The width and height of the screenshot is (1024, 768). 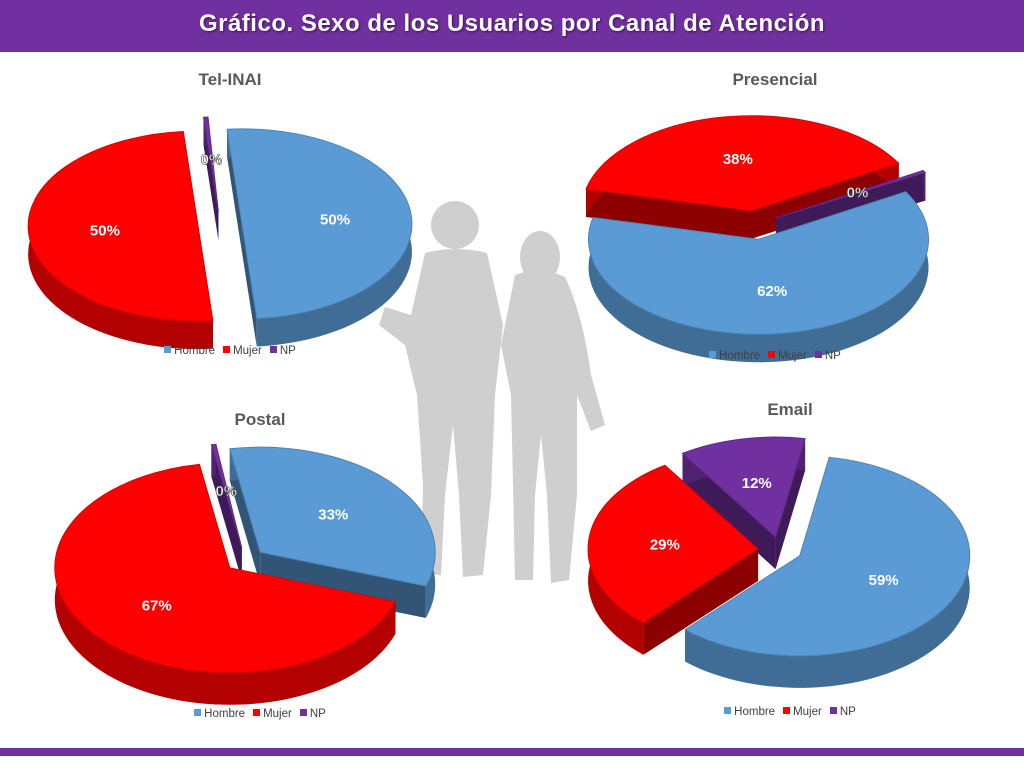 I want to click on pie-chart: 59% 29% 12%, so click(x=779, y=562).